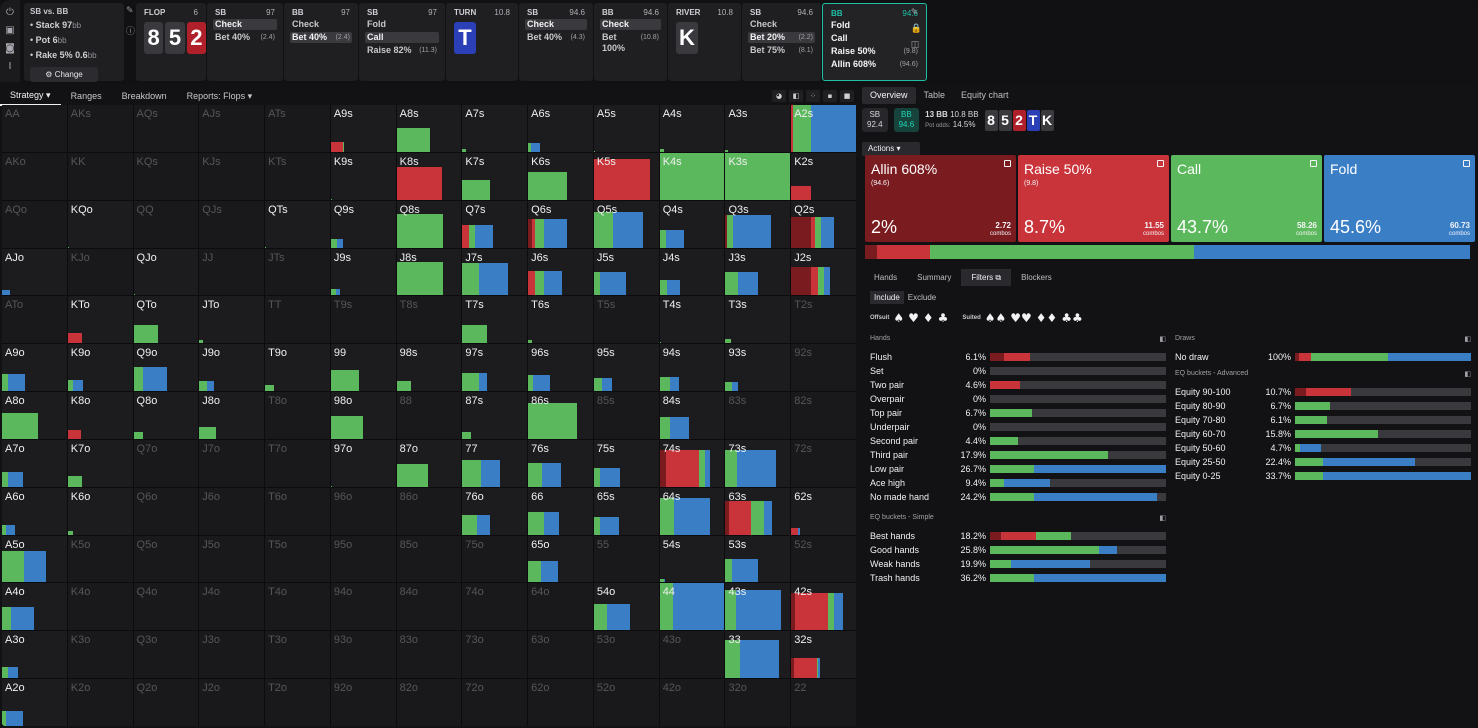  What do you see at coordinates (495, 559) in the screenshot?
I see `hand-cell: 75o` at bounding box center [495, 559].